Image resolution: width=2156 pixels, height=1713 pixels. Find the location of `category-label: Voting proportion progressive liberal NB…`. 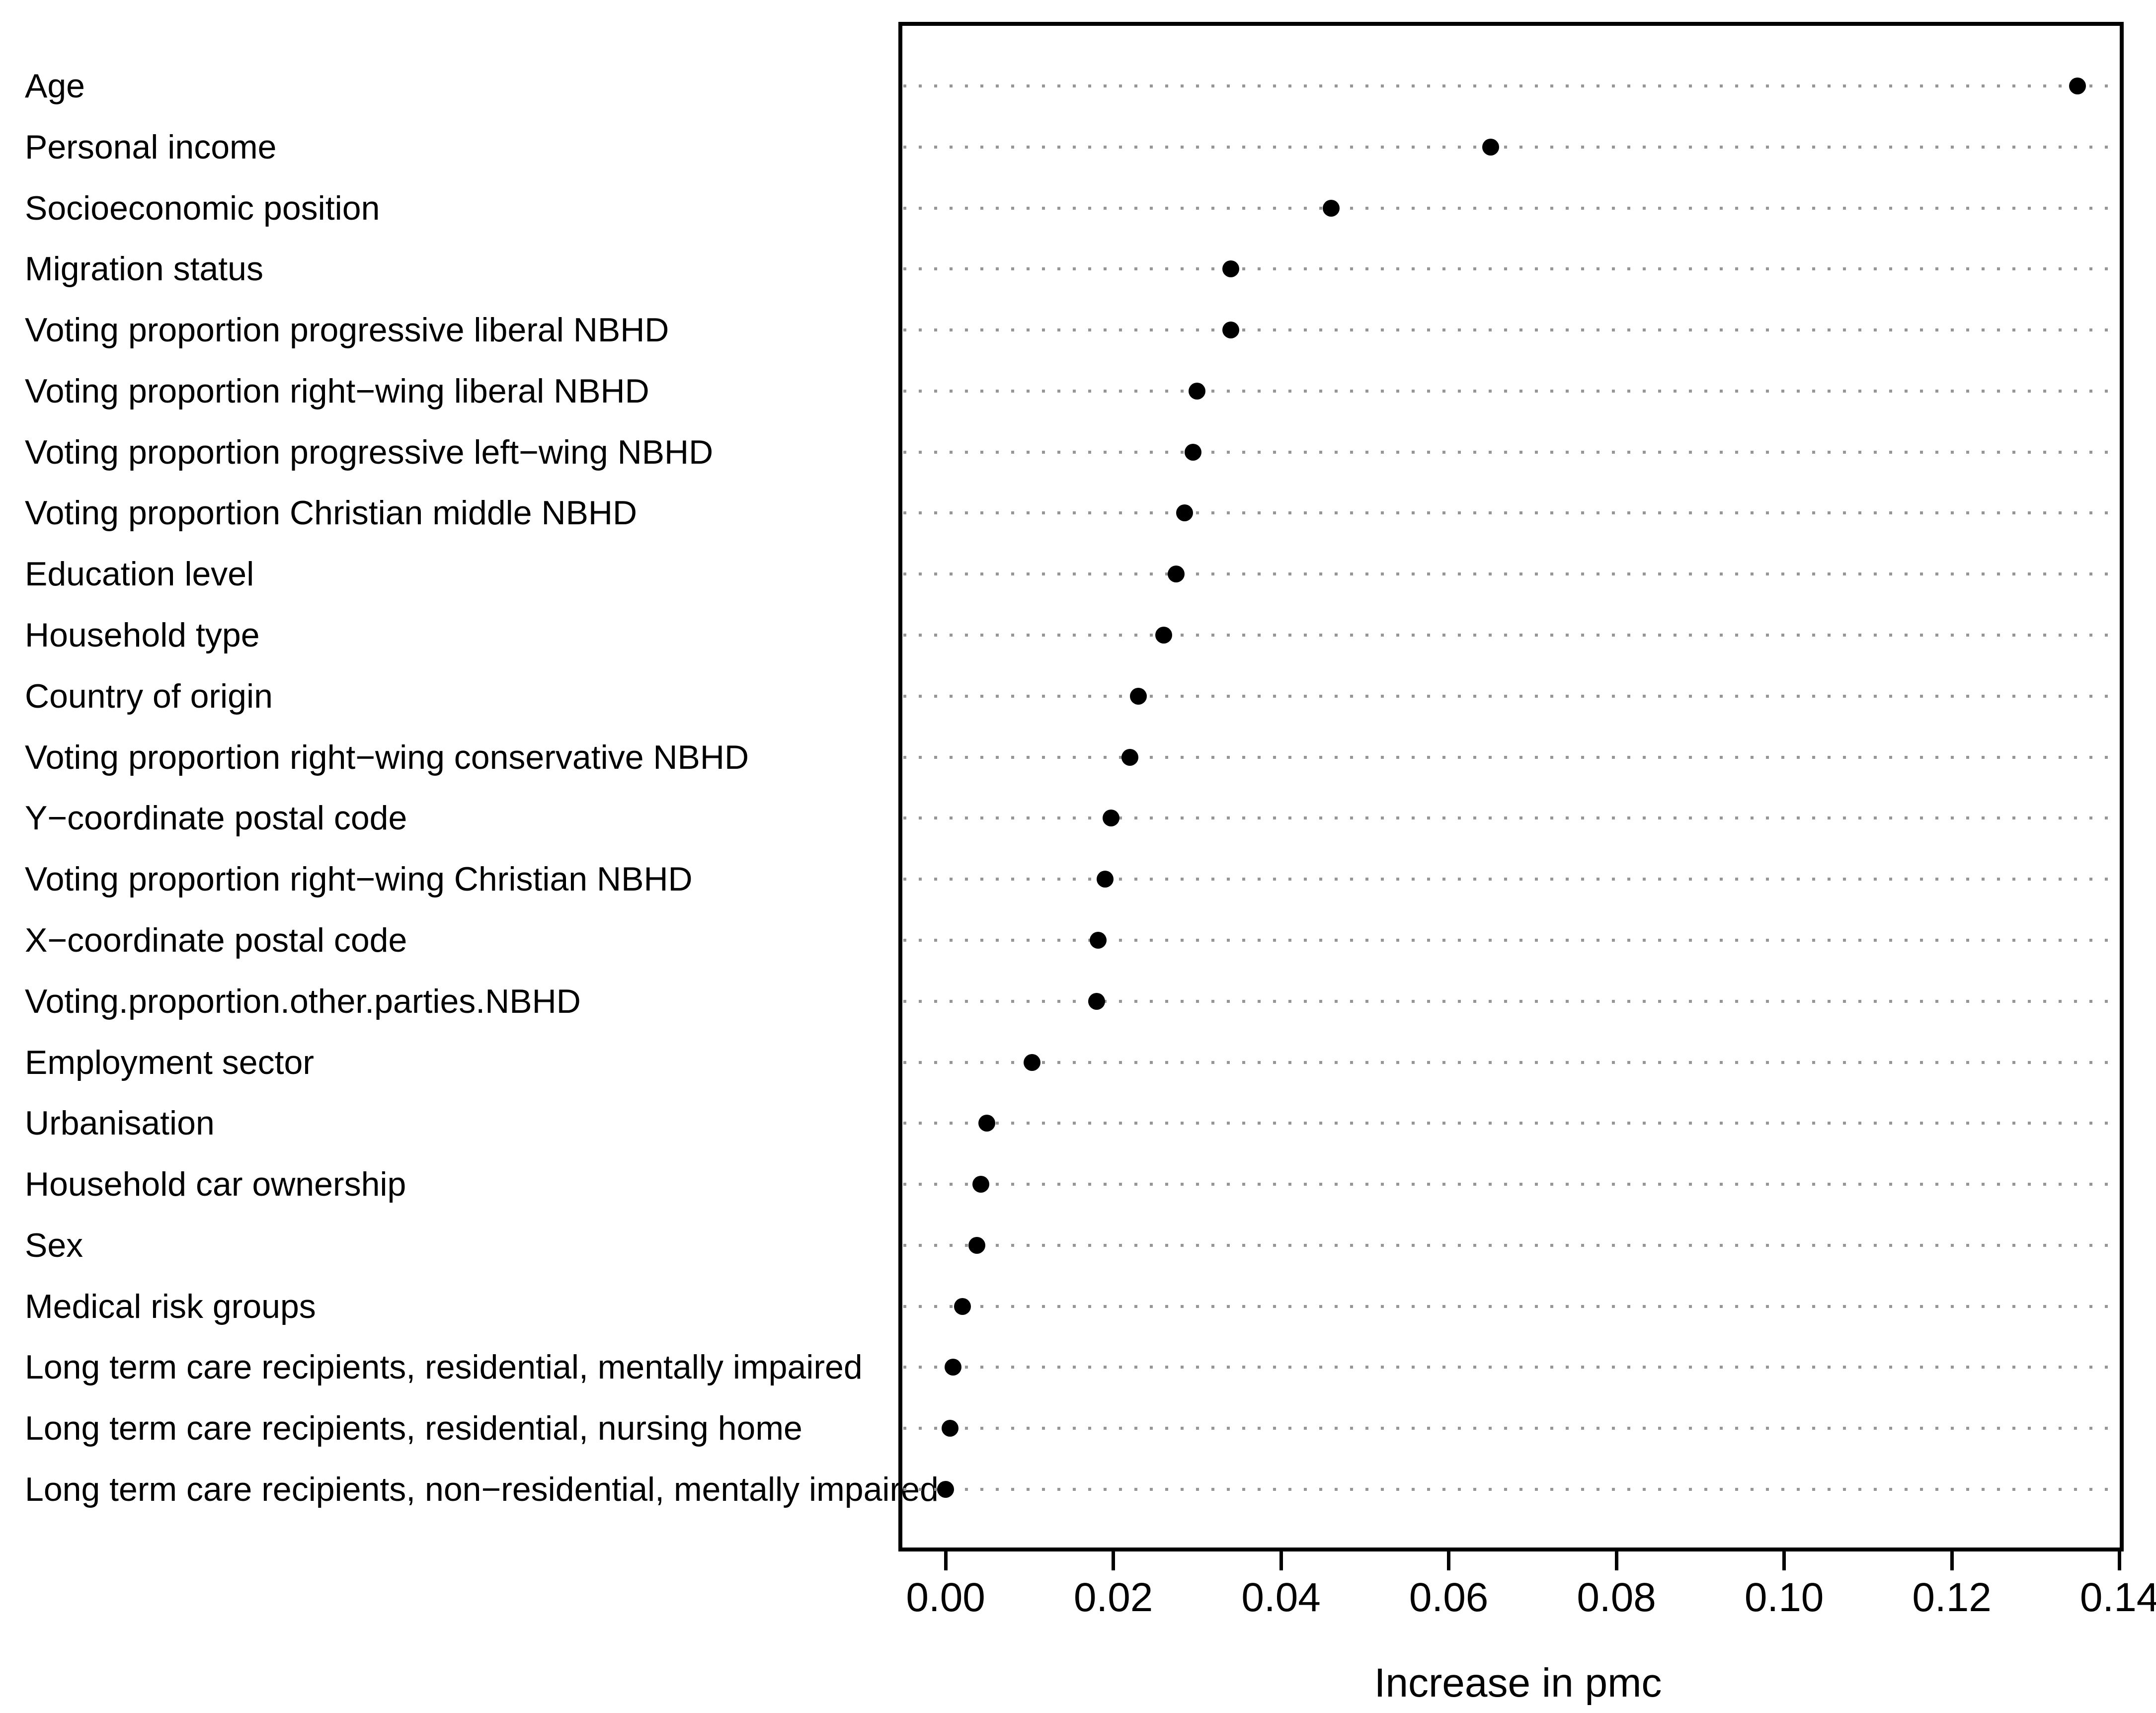

category-label: Voting proportion progressive liberal NB… is located at coordinates (347, 330).